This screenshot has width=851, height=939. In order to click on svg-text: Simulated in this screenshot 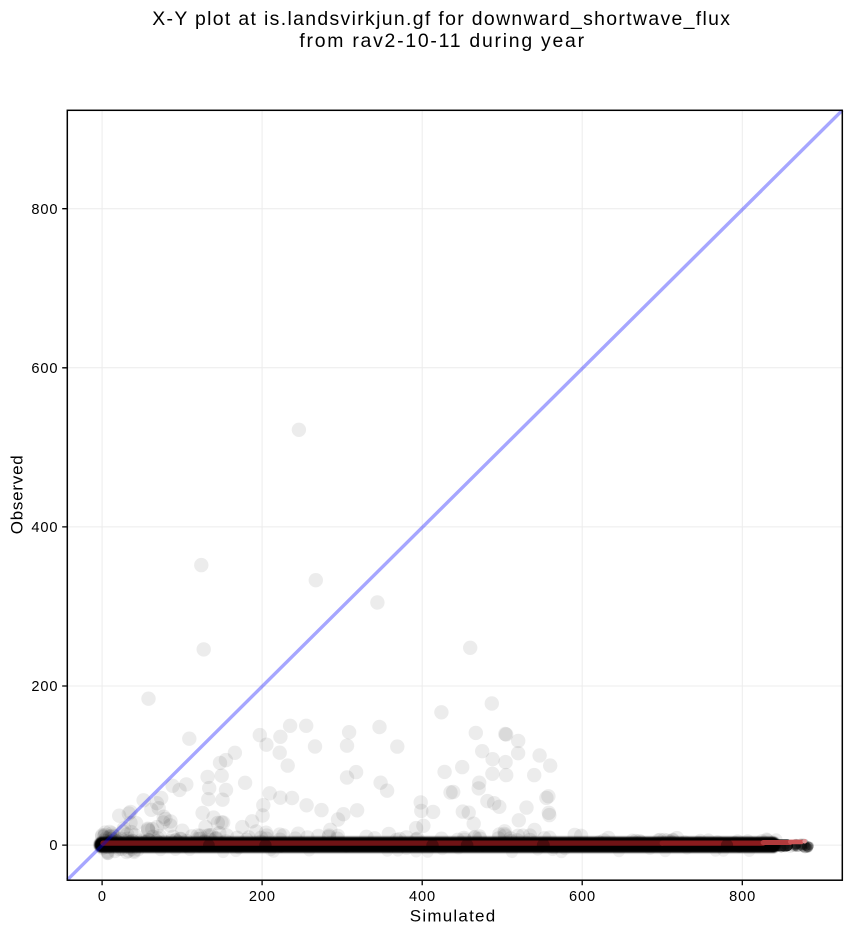, I will do `click(453, 915)`.